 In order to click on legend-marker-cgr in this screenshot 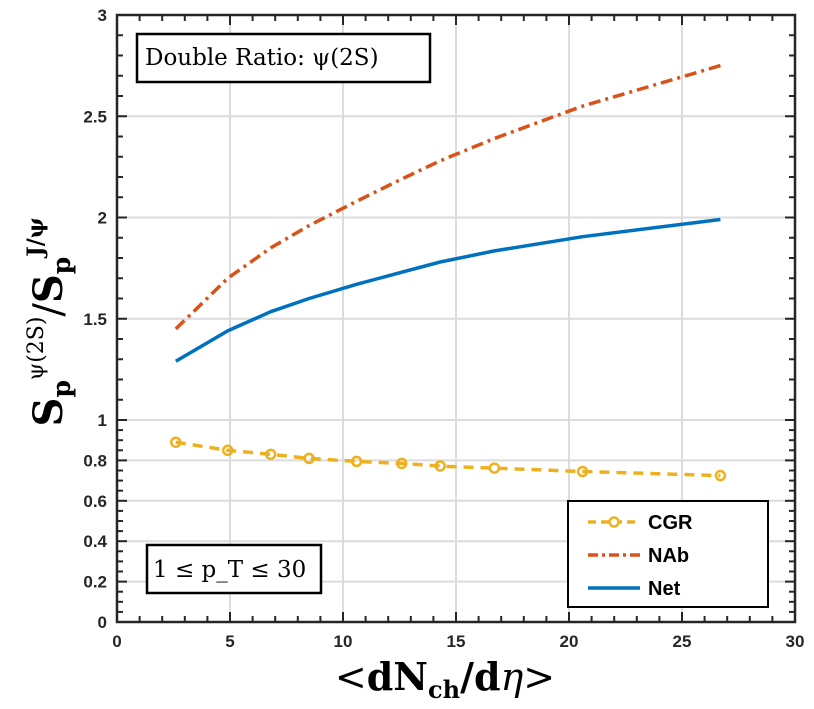, I will do `click(614, 522)`.